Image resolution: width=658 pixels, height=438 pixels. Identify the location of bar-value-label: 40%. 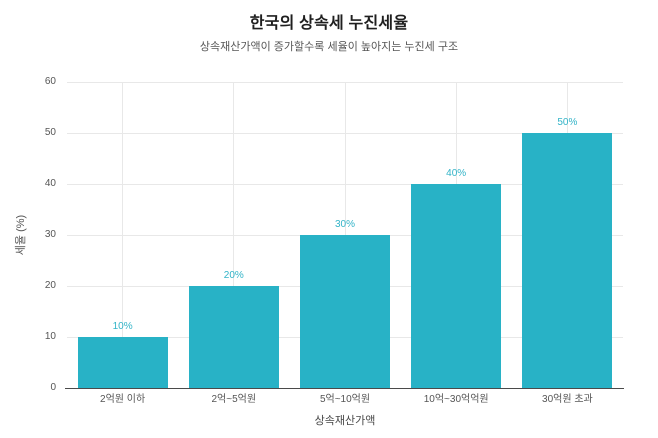
(456, 173).